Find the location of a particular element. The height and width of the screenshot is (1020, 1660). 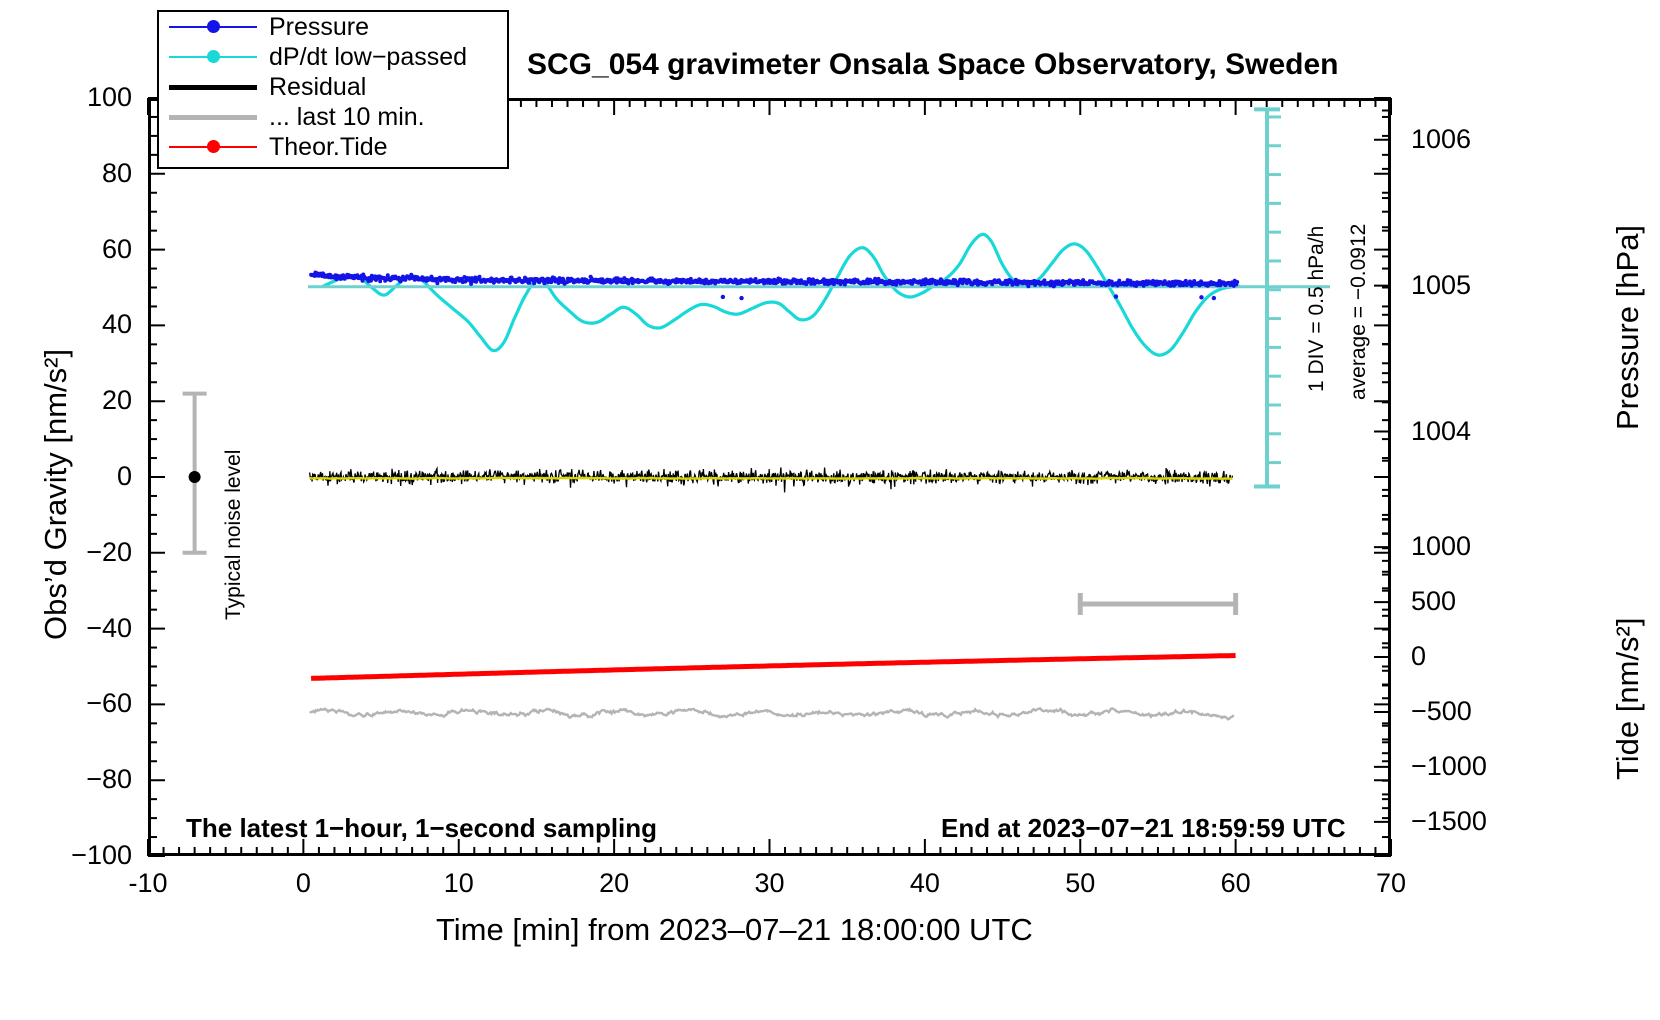

y-tick-label: −60 is located at coordinates (109, 703).